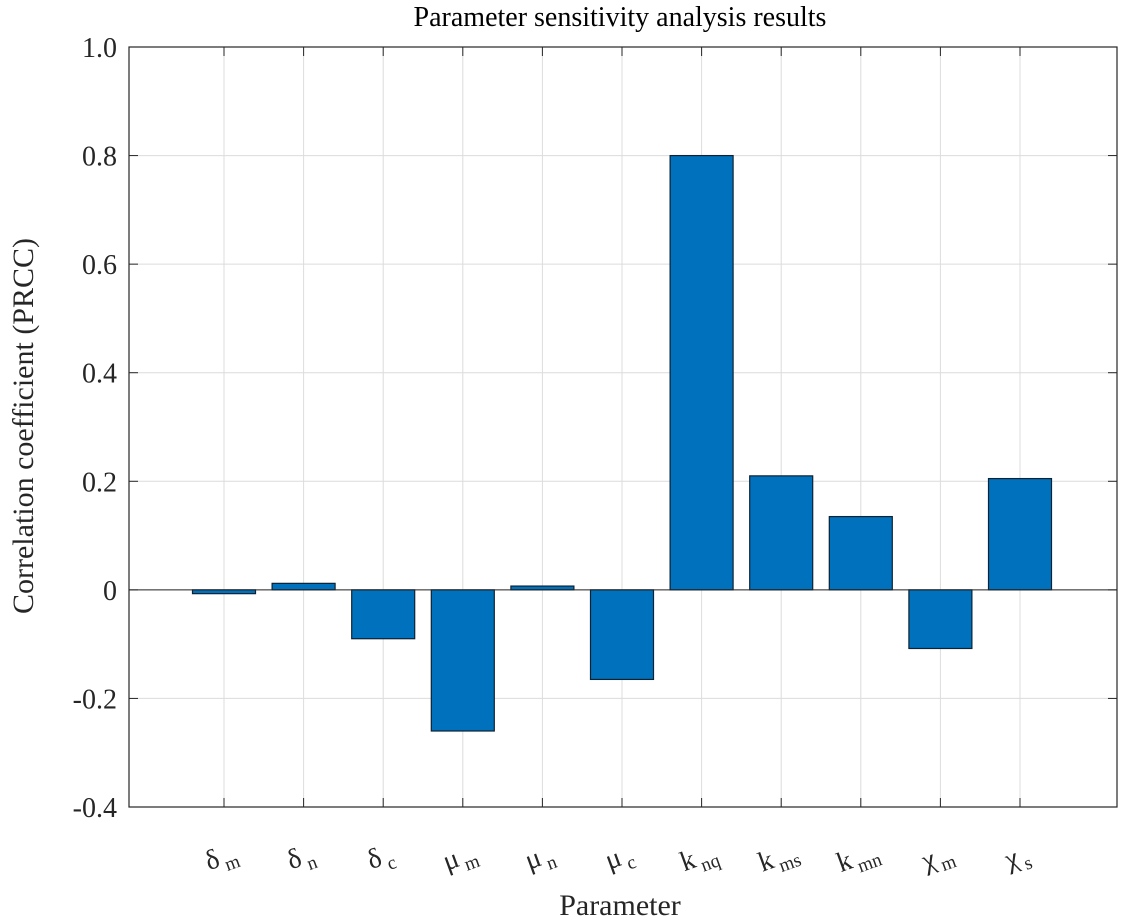 Image resolution: width=1130 pixels, height=922 pixels. I want to click on x-tick-label: δm, so click(222, 859).